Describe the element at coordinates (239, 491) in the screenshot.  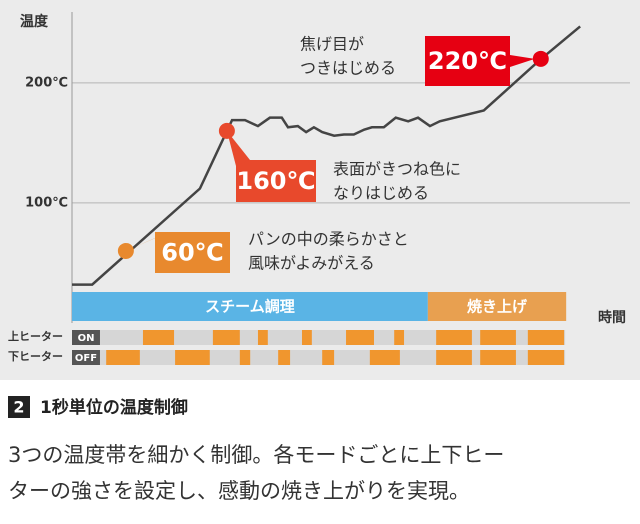
I see `section-text: ターの強さを設定し、感動の焼き上がりを実現。` at that location.